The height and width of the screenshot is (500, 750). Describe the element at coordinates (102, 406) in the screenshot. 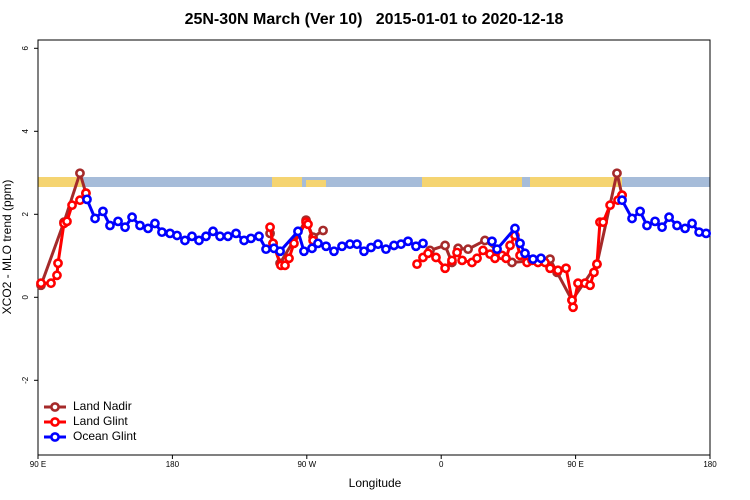

I see `legend-label: Land Nadir` at that location.